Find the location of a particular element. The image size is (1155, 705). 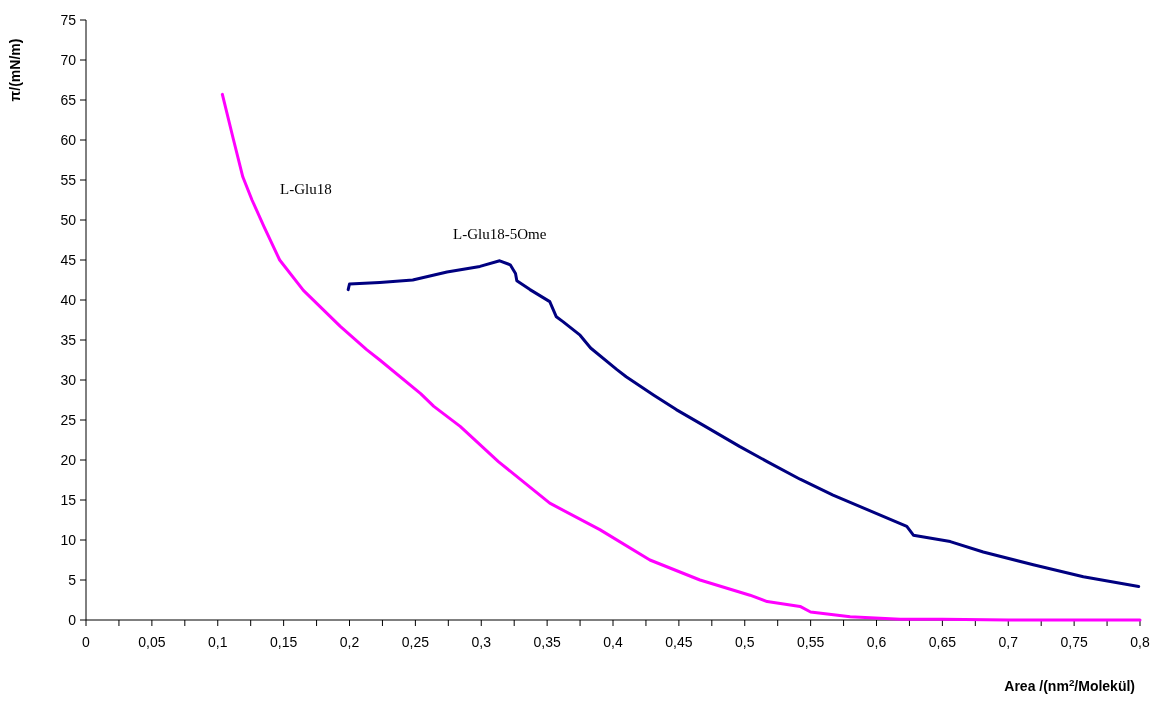

series-label: L-Glu18 is located at coordinates (306, 189).